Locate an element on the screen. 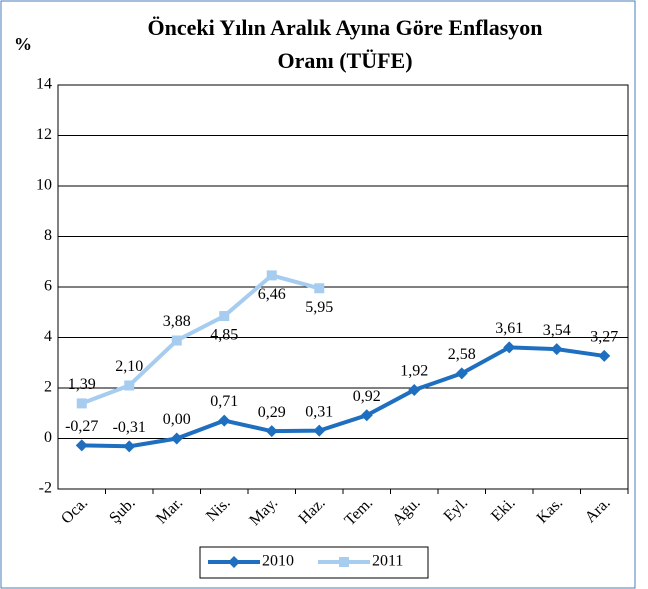 This screenshot has height=589, width=648. data-label: 0,71 is located at coordinates (224, 401).